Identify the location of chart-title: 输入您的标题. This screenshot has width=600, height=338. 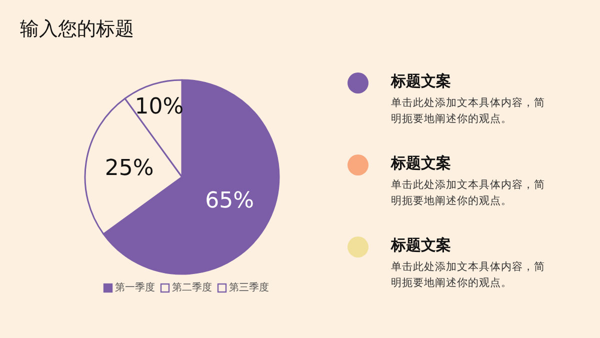
(77, 29).